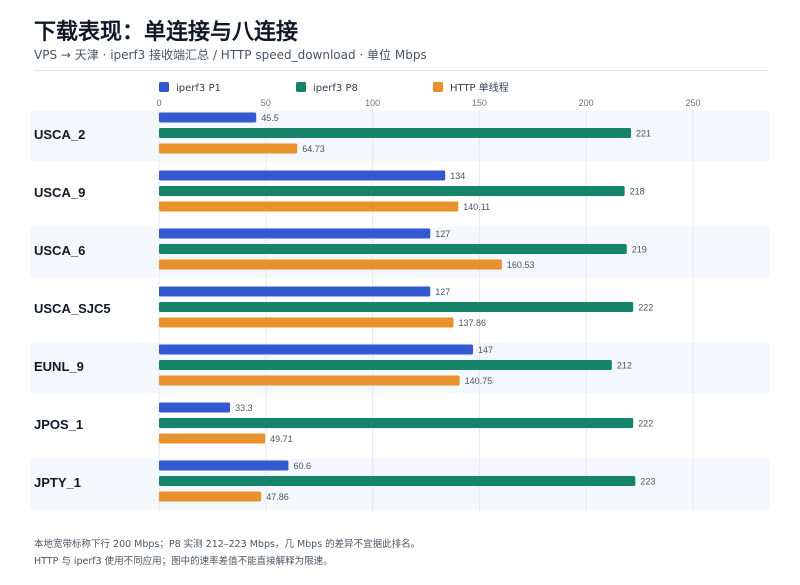  What do you see at coordinates (457, 176) in the screenshot?
I see `data-label: 134` at bounding box center [457, 176].